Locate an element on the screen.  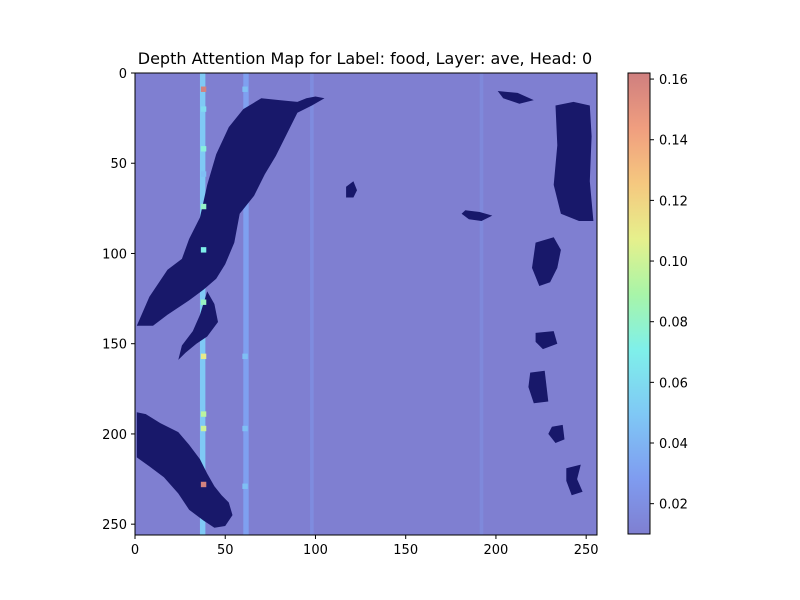
low-depth-region-left-upper-wedge is located at coordinates (230, 211).